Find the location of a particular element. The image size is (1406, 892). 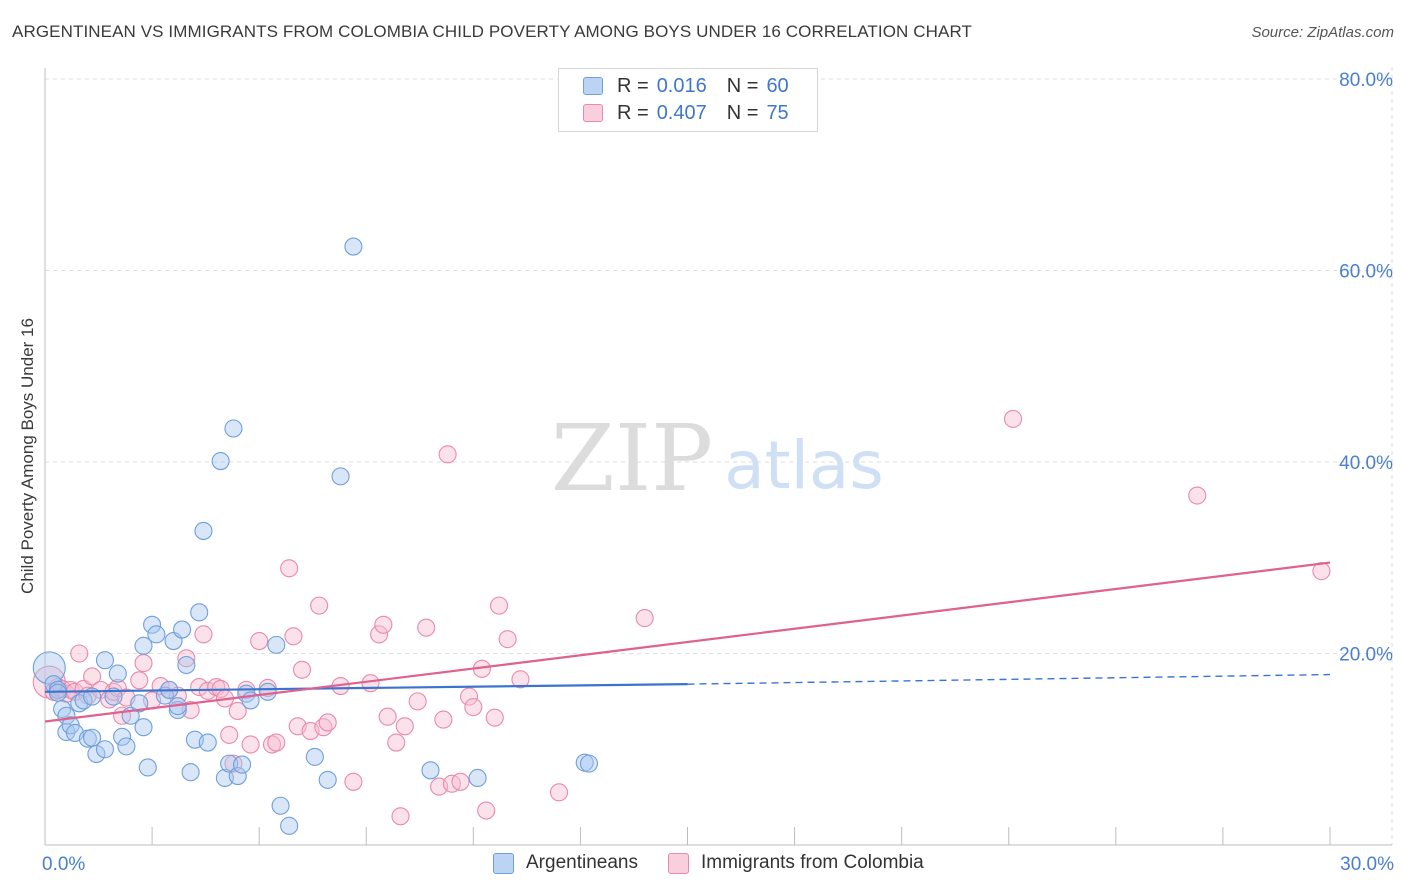

legend-n-value: 75 is located at coordinates (777, 112).